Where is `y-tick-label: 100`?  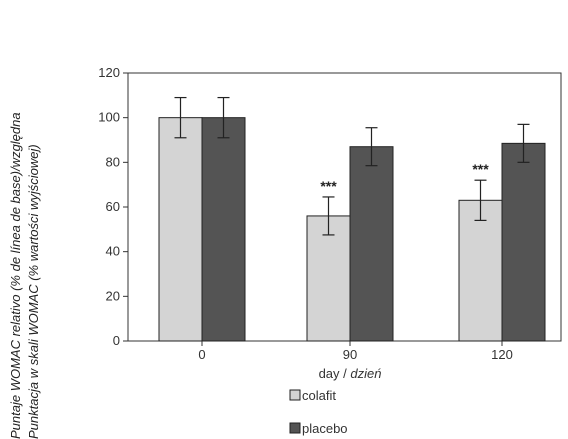 y-tick-label: 100 is located at coordinates (109, 117).